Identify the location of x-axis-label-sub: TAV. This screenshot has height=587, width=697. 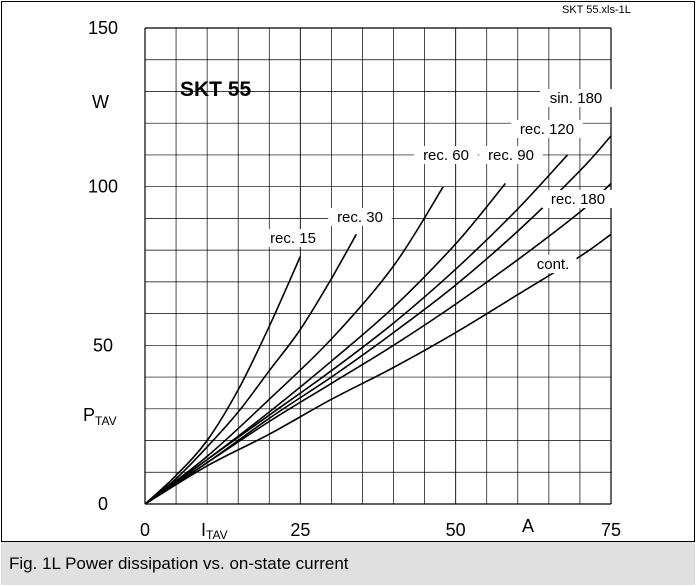
(217, 534).